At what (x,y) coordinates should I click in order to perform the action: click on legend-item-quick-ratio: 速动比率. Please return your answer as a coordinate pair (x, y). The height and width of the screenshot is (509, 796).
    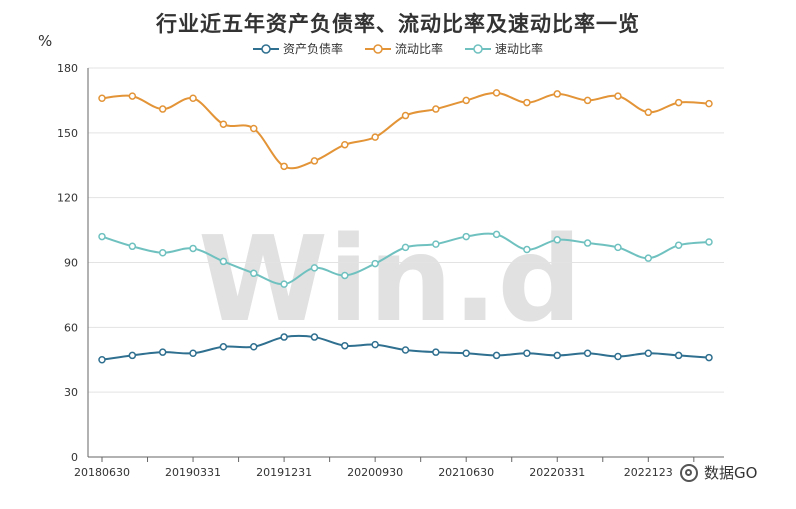
    Looking at the image, I should click on (504, 48).